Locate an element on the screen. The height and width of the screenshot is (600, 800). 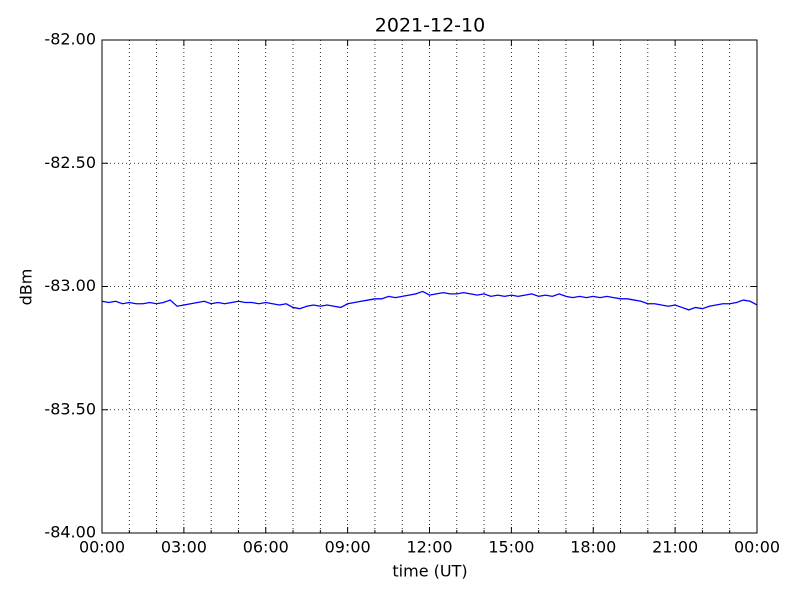
x-tick-label: 21:00 is located at coordinates (675, 547).